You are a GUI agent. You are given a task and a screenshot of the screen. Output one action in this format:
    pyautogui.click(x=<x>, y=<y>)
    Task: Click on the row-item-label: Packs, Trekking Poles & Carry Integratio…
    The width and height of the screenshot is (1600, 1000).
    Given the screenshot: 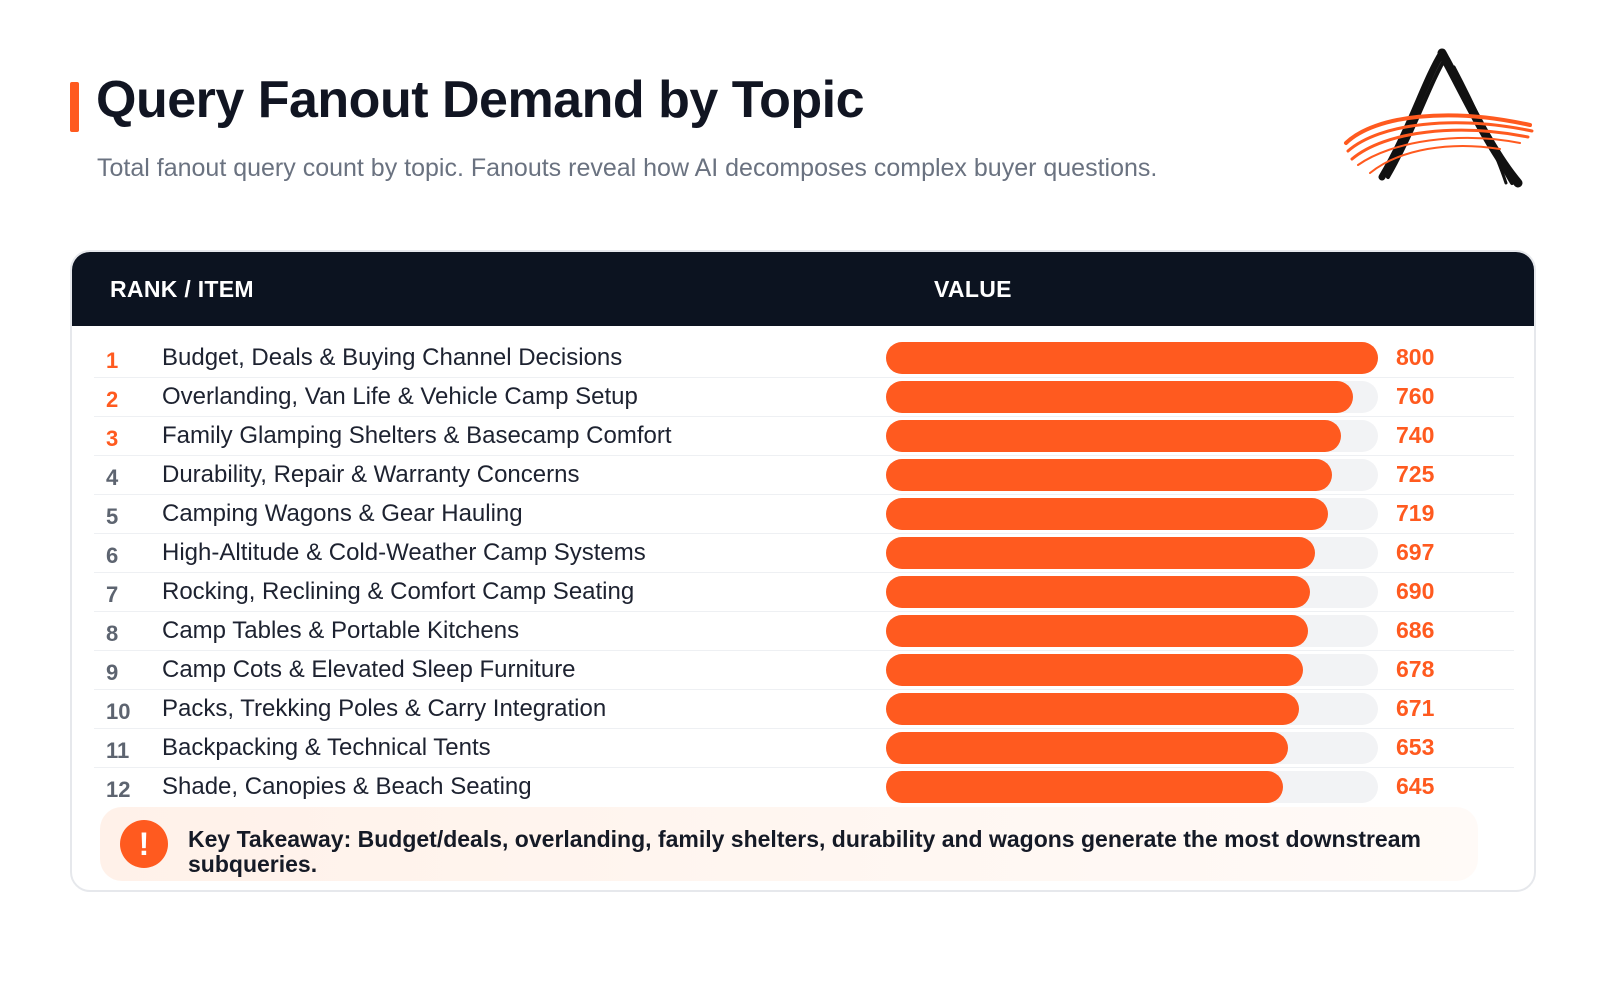 What is the action you would take?
    pyautogui.click(x=384, y=708)
    